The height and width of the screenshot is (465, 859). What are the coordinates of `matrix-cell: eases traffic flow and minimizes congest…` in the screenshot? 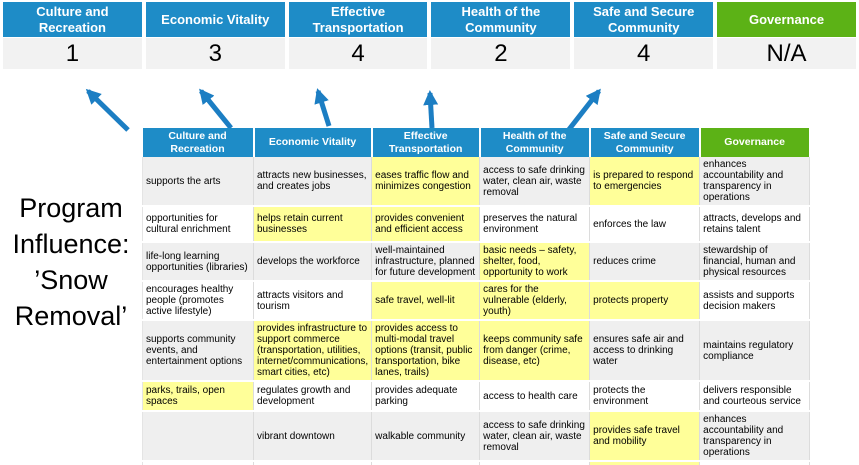 It's located at (426, 182).